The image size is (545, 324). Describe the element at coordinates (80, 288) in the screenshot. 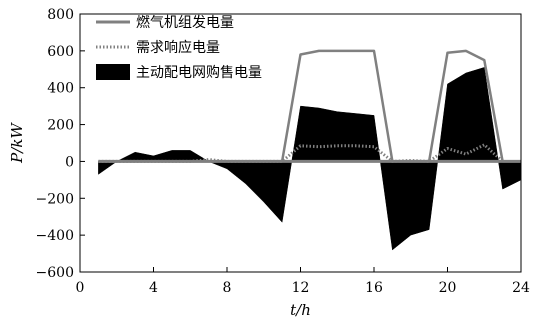

I see `x-tick-label: 0` at that location.